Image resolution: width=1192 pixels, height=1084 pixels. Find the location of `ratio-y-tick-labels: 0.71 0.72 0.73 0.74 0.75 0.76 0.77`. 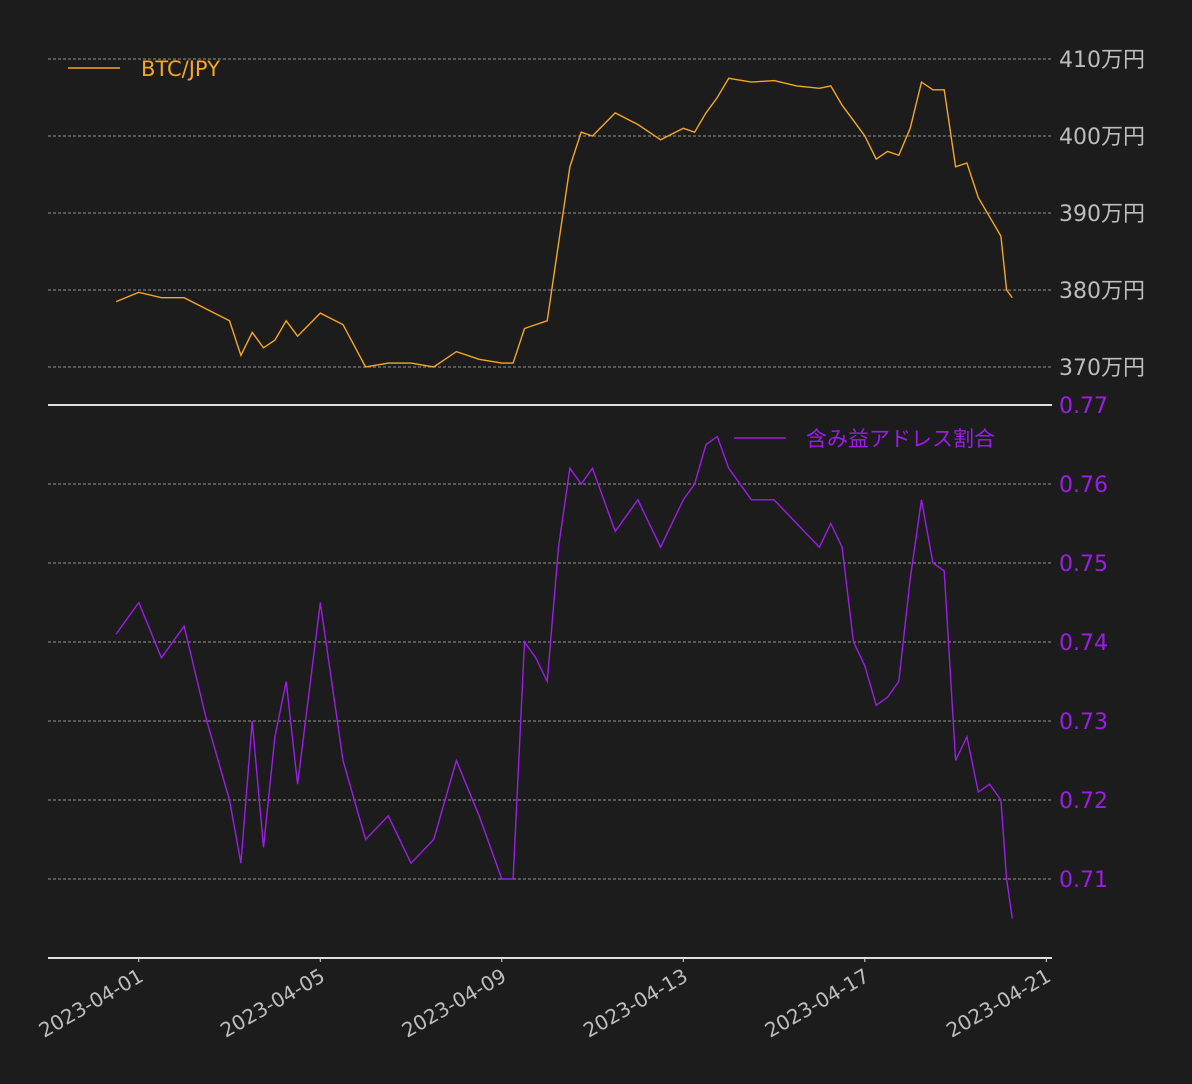

ratio-y-tick-labels: 0.71 0.72 0.73 0.74 0.75 0.76 0.77 is located at coordinates (1083, 643).